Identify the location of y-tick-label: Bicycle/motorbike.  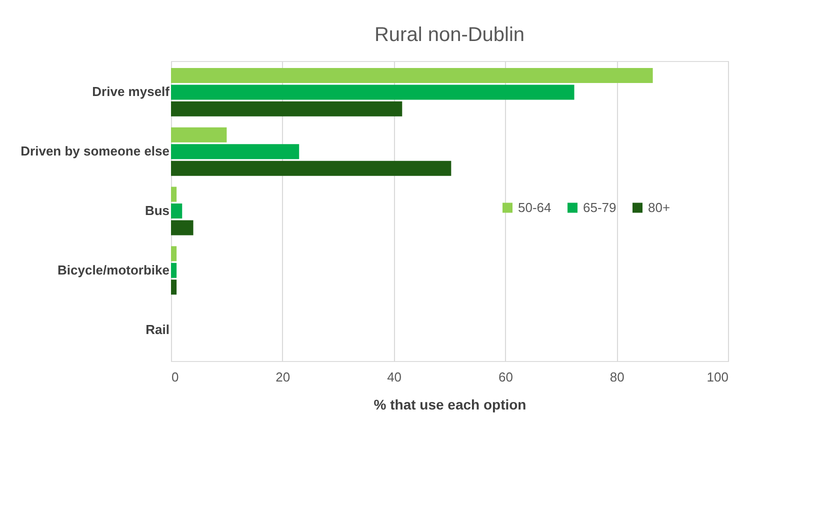
(114, 270).